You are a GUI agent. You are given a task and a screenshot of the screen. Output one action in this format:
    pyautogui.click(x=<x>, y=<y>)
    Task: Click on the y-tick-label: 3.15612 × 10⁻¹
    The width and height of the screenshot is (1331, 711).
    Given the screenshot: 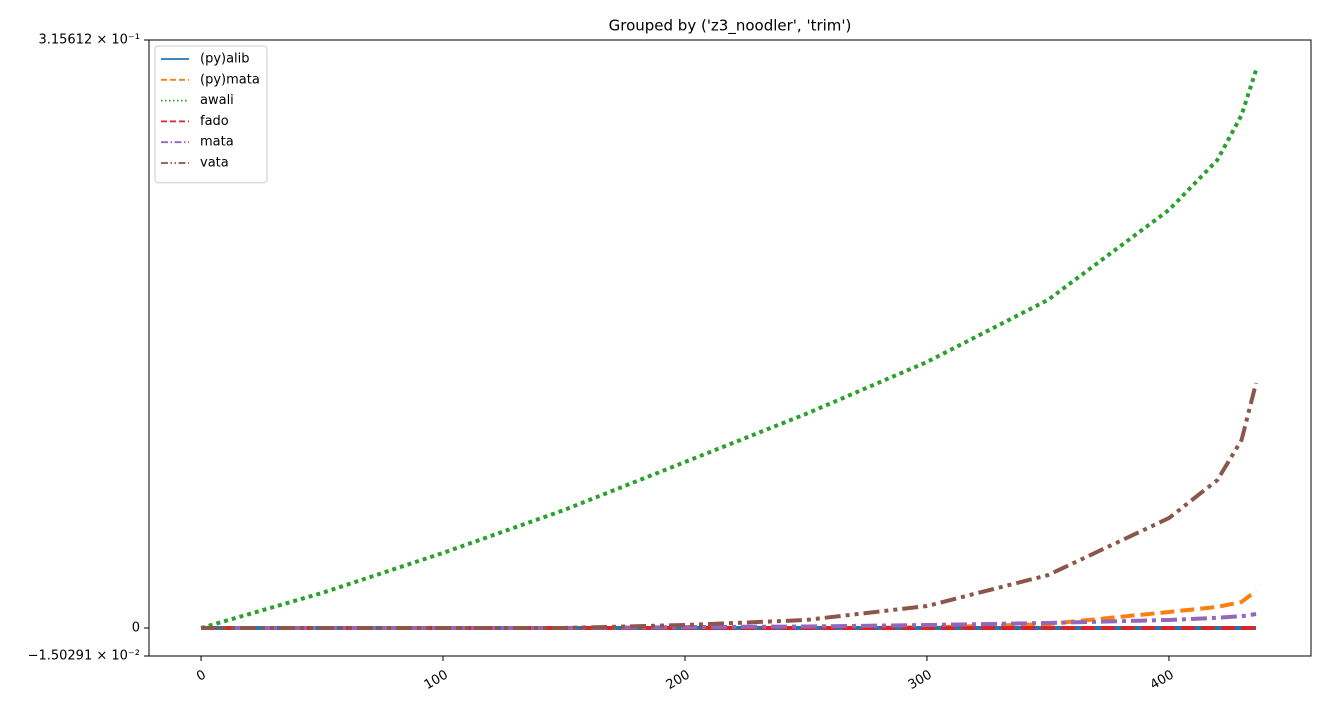 What is the action you would take?
    pyautogui.click(x=89, y=40)
    